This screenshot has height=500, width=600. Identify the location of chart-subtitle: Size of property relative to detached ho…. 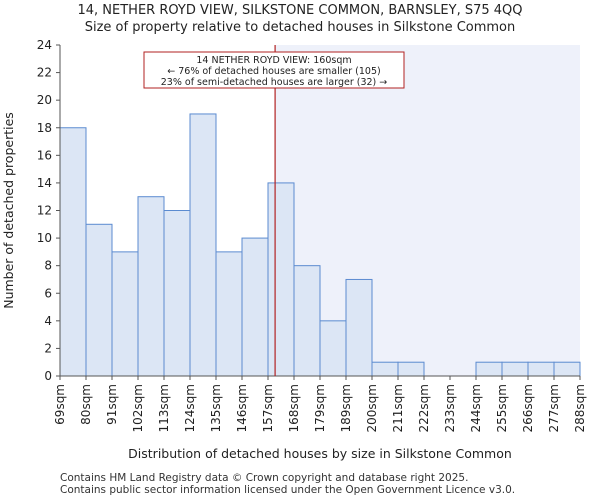
(300, 27).